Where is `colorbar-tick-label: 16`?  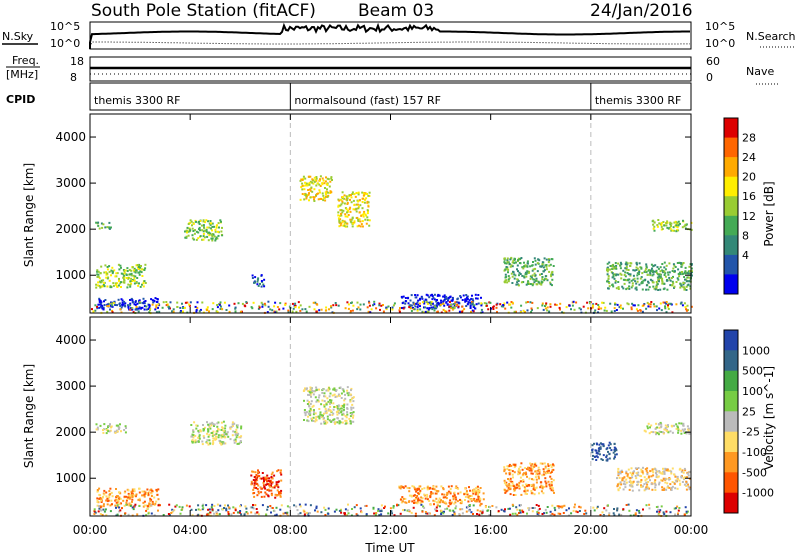
colorbar-tick-label: 16 is located at coordinates (749, 196).